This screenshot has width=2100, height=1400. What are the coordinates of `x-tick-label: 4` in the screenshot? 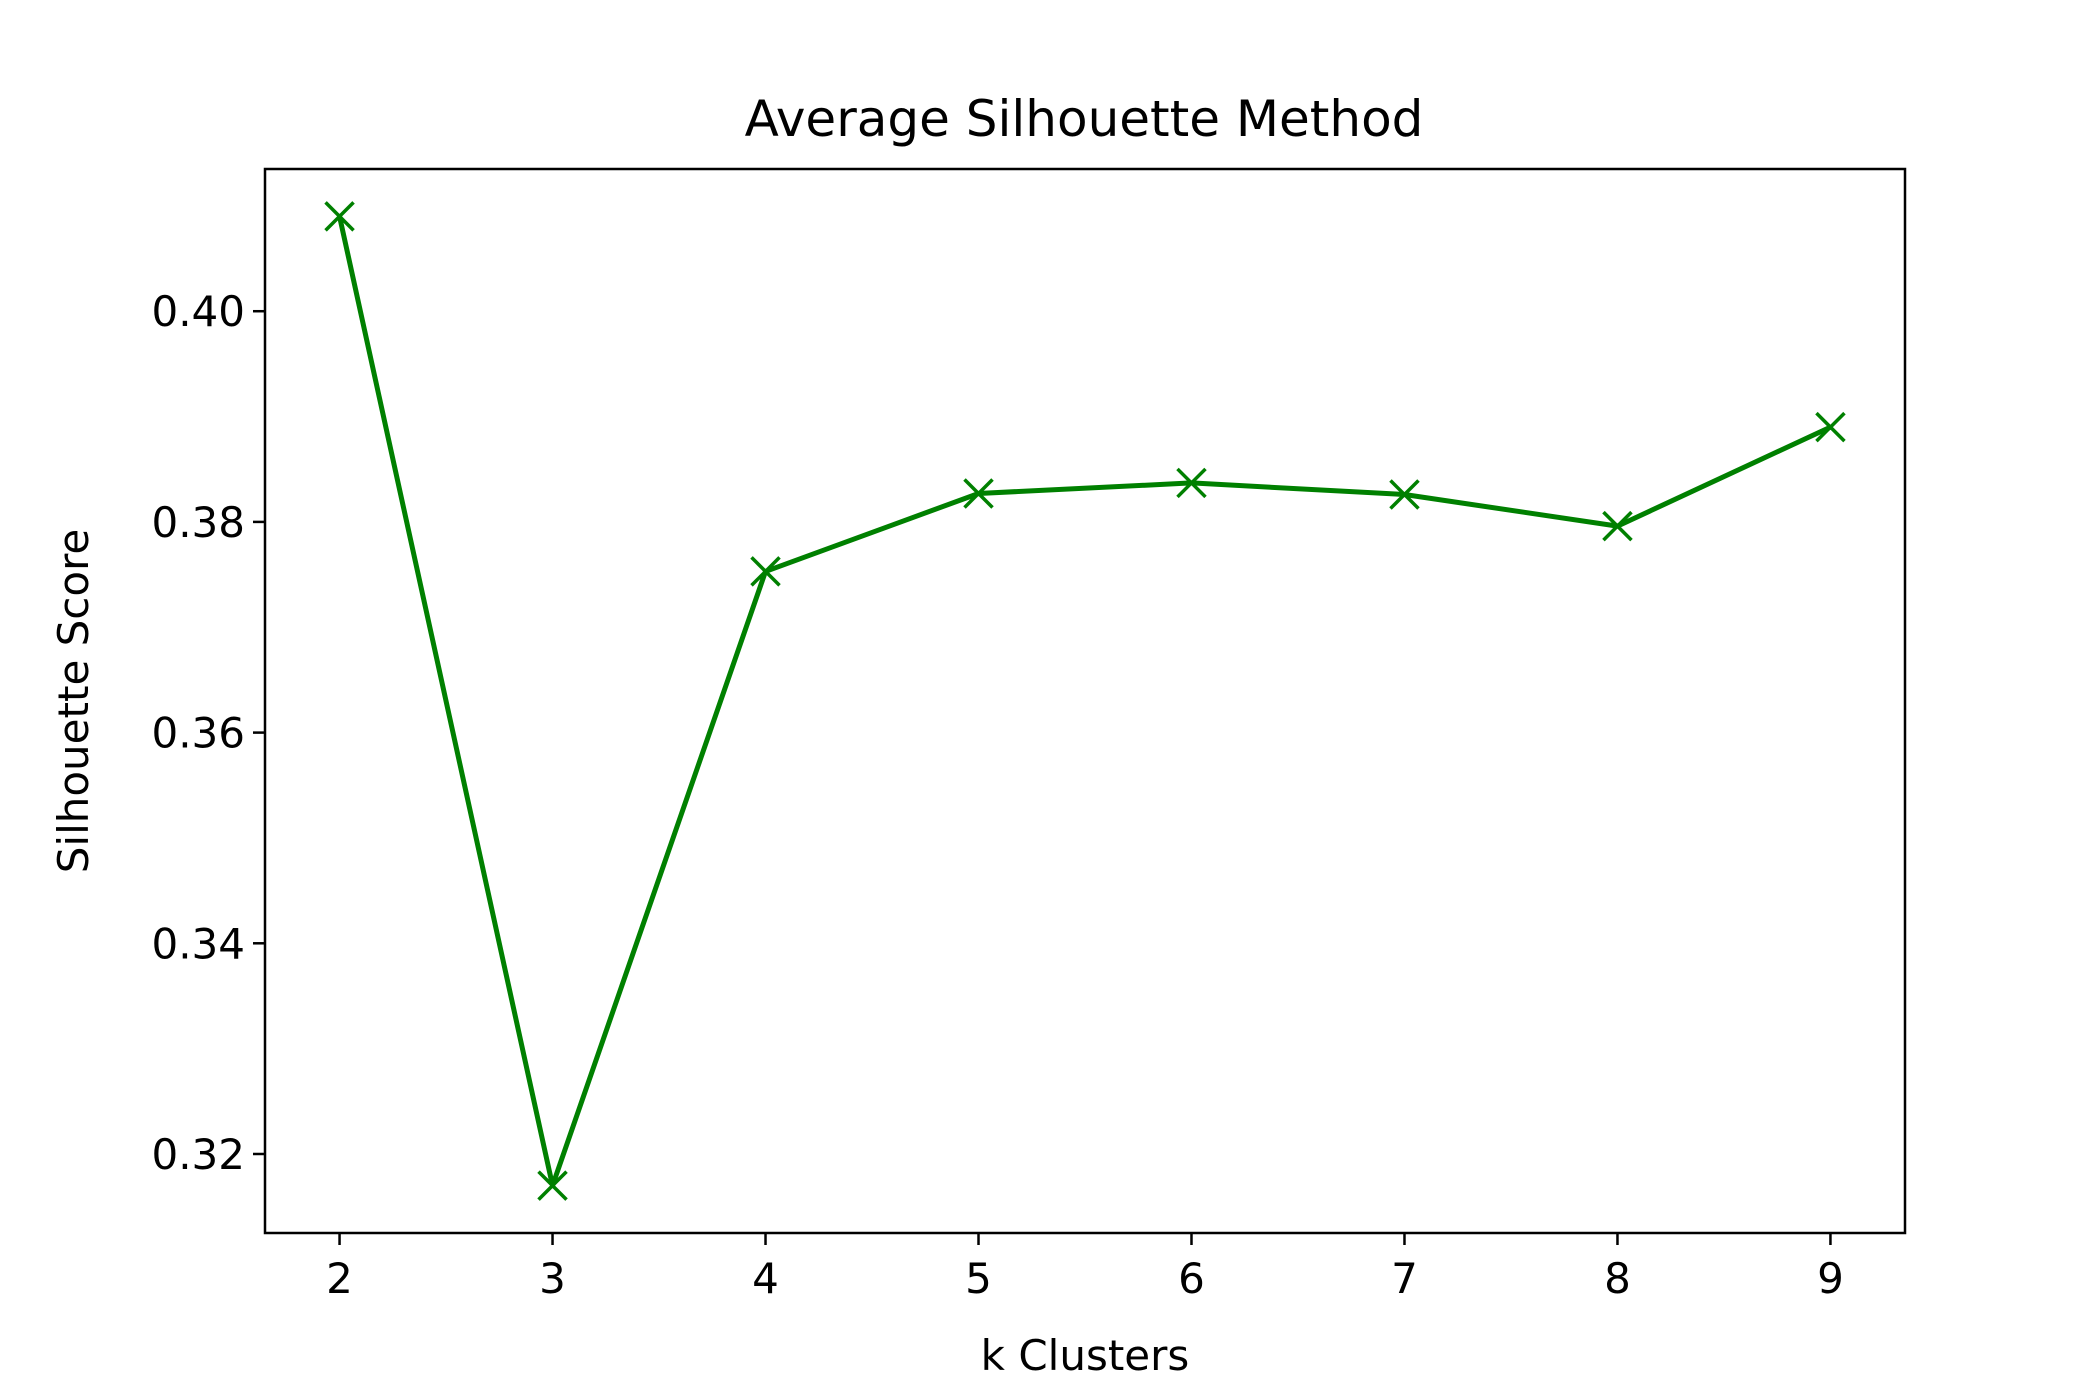 It's located at (765, 1278).